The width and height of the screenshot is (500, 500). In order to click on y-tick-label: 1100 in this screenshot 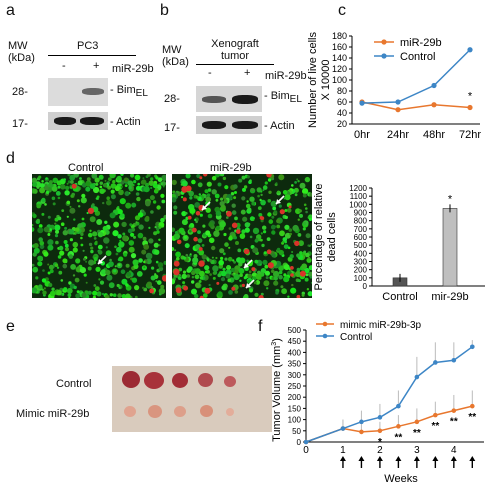, I will do `click(359, 196)`.